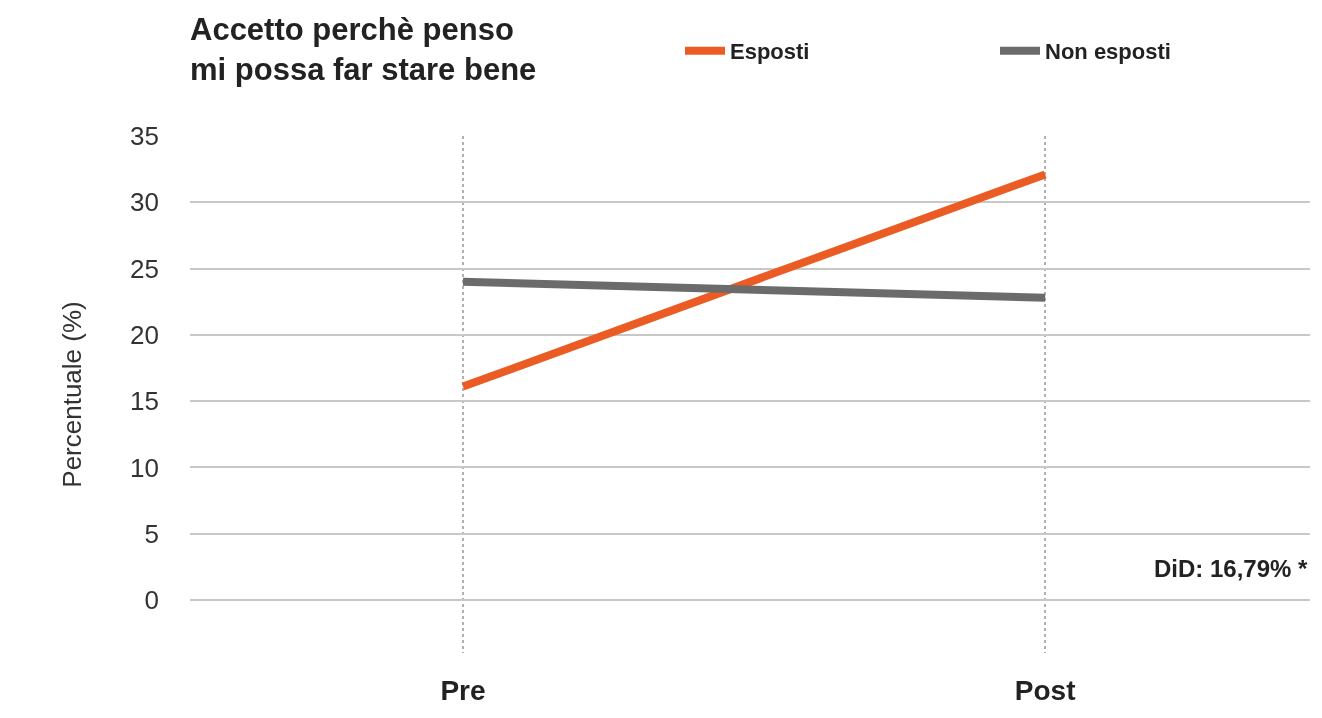 The width and height of the screenshot is (1322, 718). What do you see at coordinates (144, 467) in the screenshot?
I see `y-tick-label: 10` at bounding box center [144, 467].